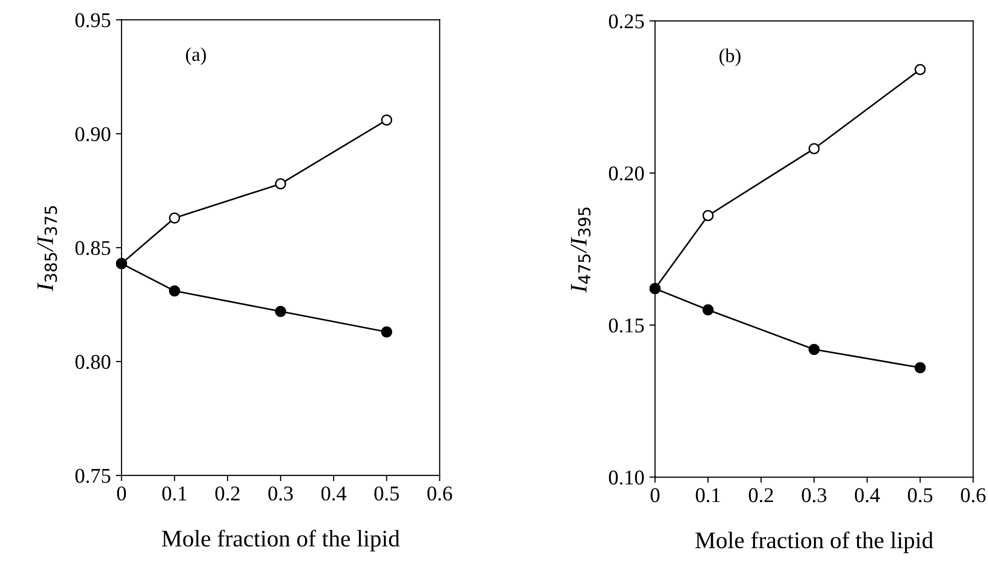 The height and width of the screenshot is (566, 988). Describe the element at coordinates (626, 325) in the screenshot. I see `y-tick-label: 0.15` at that location.